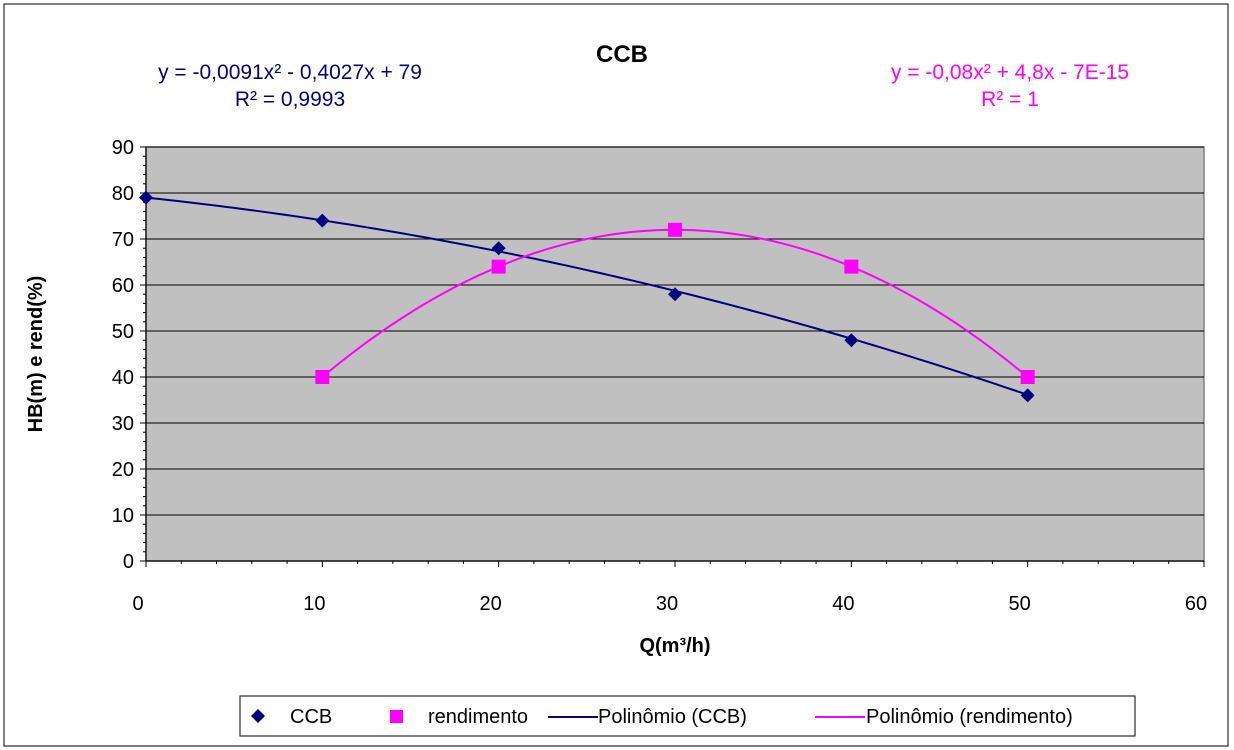 This screenshot has height=750, width=1234. I want to click on legend-label-polinomio-ccb: Polinômio (CCB), so click(672, 717).